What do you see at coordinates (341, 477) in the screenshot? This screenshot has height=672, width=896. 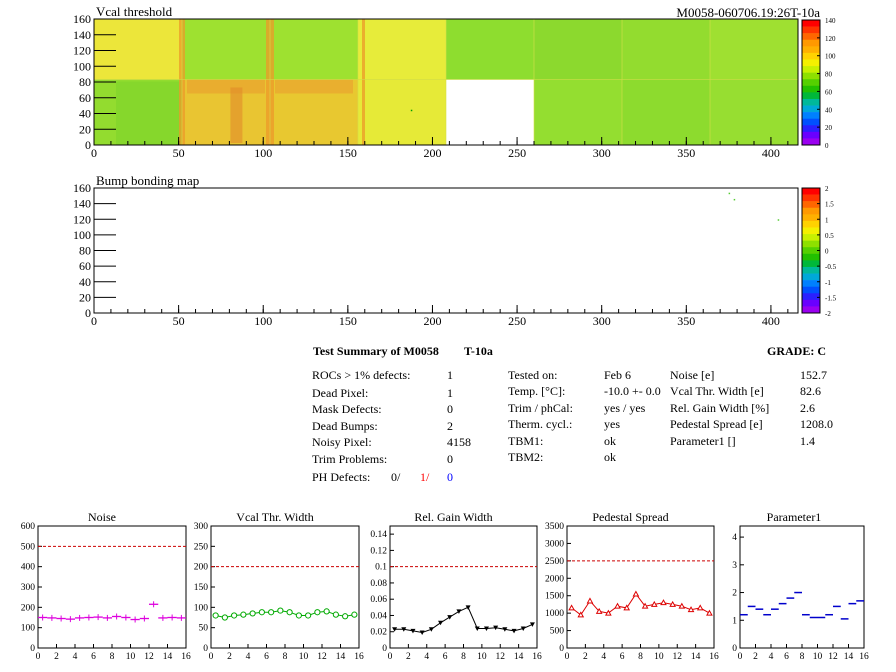 I see `ph-defects-label: PH Defects:` at bounding box center [341, 477].